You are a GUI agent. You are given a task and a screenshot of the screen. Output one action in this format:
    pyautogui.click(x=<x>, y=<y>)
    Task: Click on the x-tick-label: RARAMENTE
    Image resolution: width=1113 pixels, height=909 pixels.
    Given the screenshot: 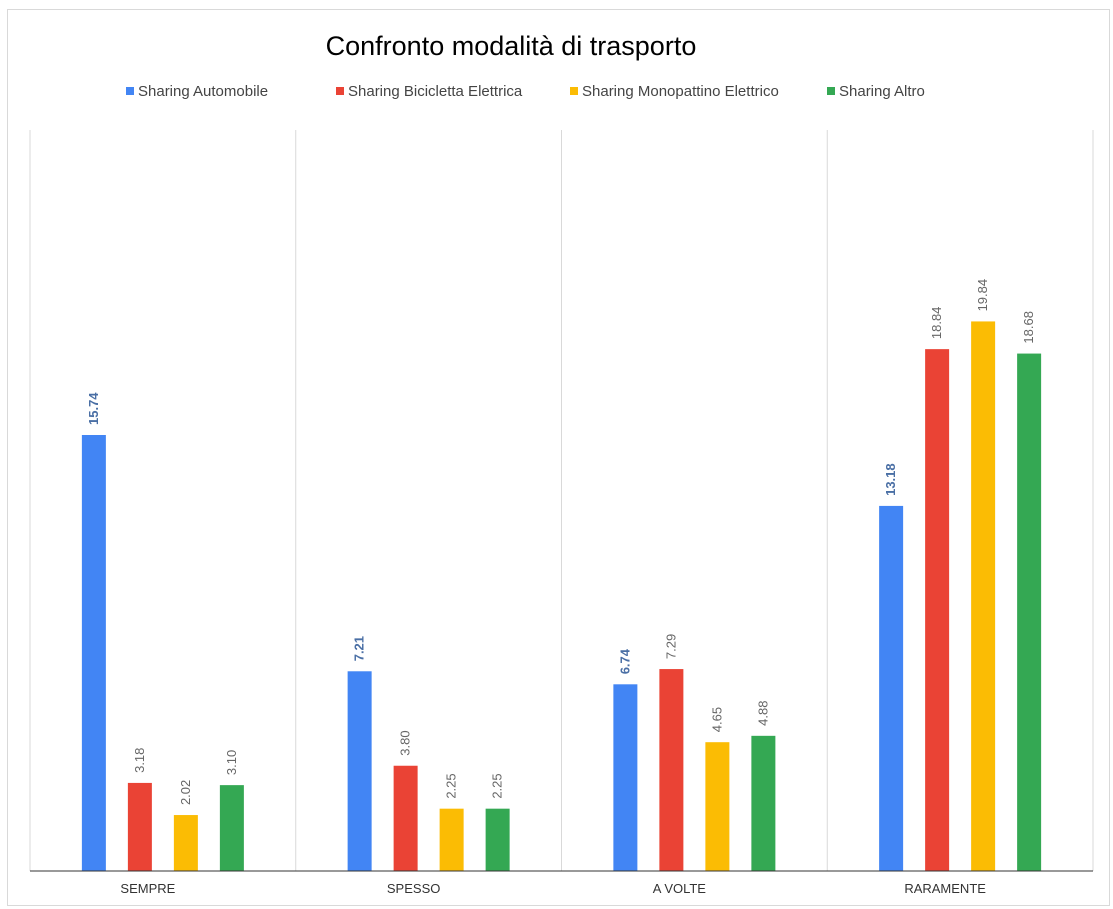 What is the action you would take?
    pyautogui.click(x=945, y=888)
    